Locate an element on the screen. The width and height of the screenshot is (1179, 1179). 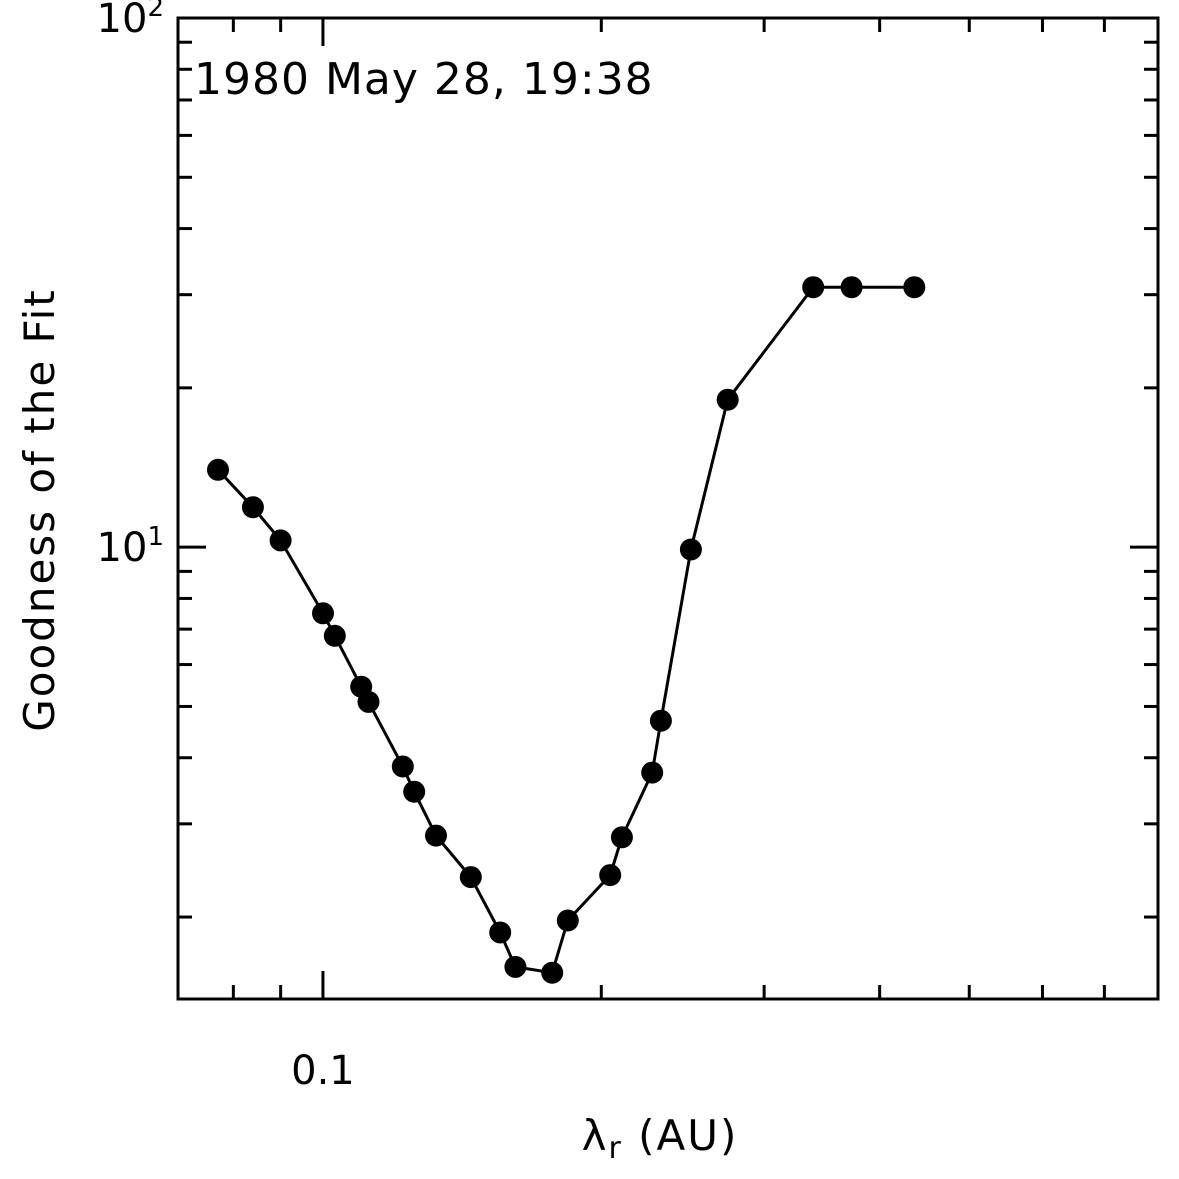
chart-annotation: 1980 May 28, 19:38 is located at coordinates (424, 79).